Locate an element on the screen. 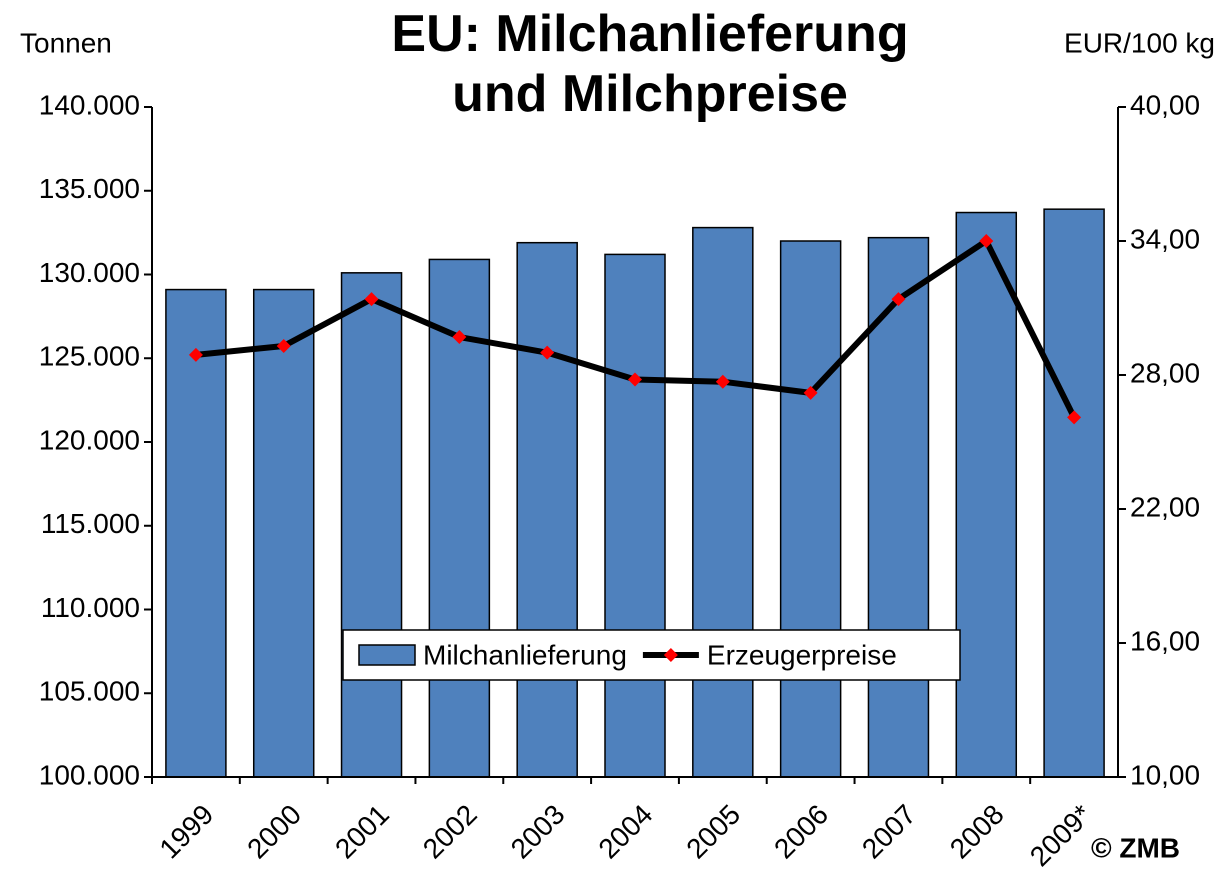 This screenshot has width=1231, height=884. x-tick-label: 2003 is located at coordinates (538, 832).